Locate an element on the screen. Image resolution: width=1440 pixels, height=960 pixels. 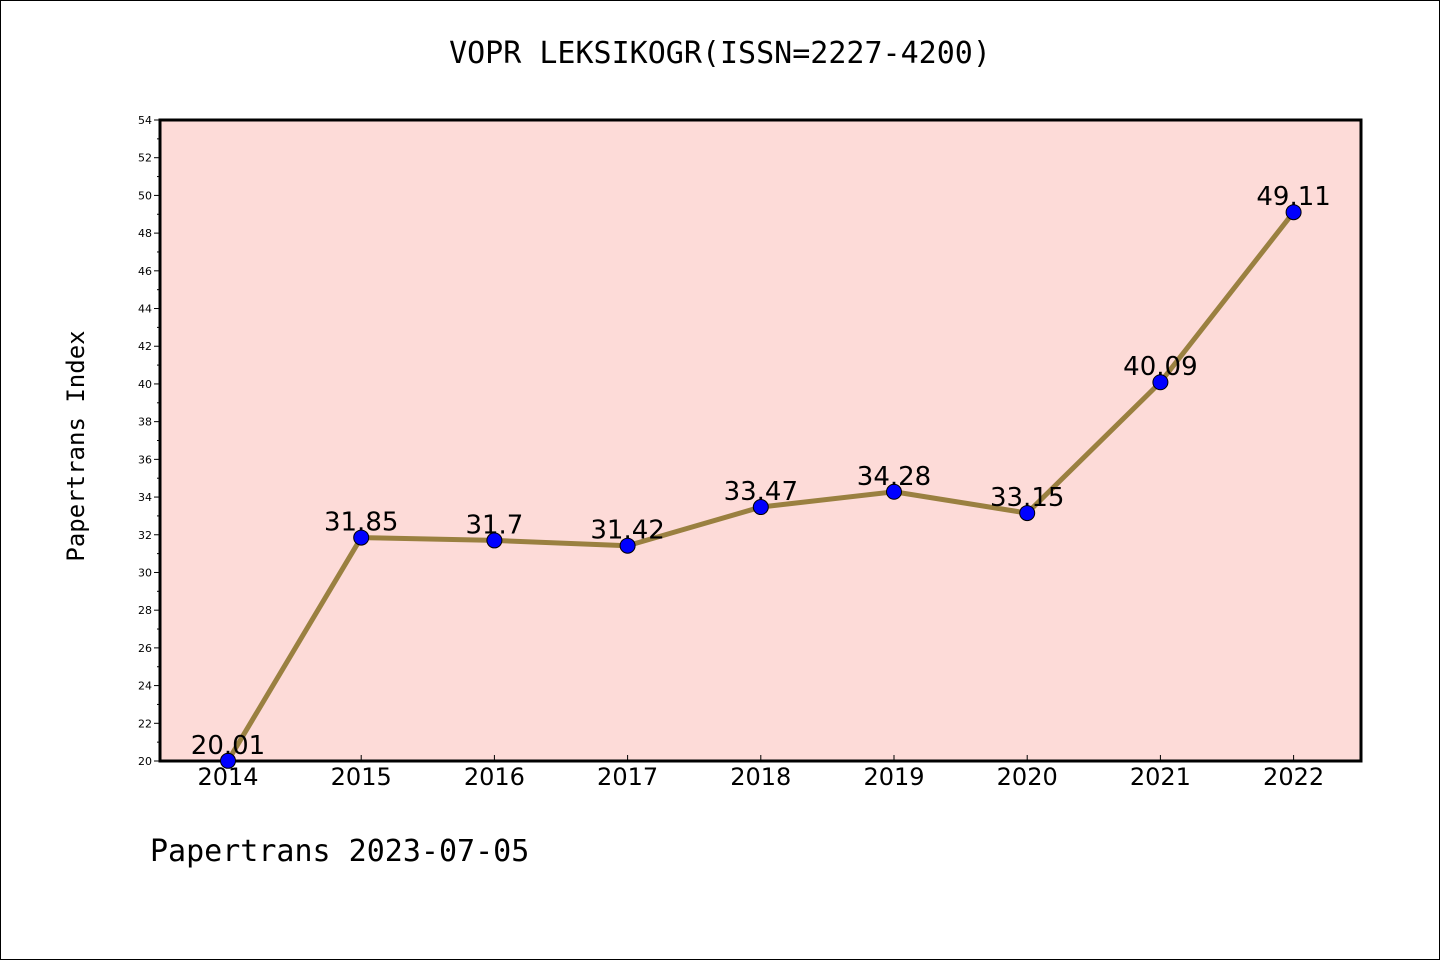
y-tick-label: 44 is located at coordinates (145, 309).